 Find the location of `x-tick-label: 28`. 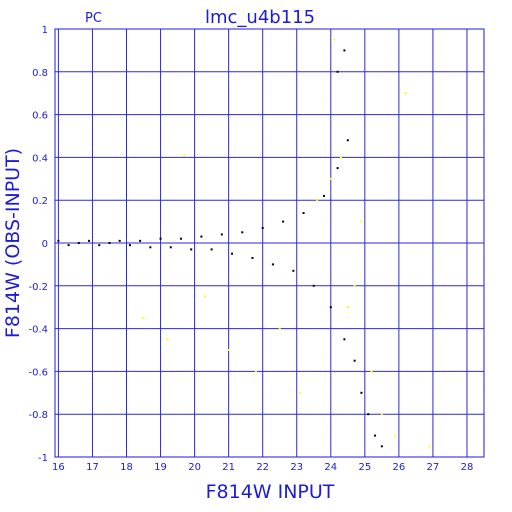

x-tick-label: 28 is located at coordinates (467, 467).